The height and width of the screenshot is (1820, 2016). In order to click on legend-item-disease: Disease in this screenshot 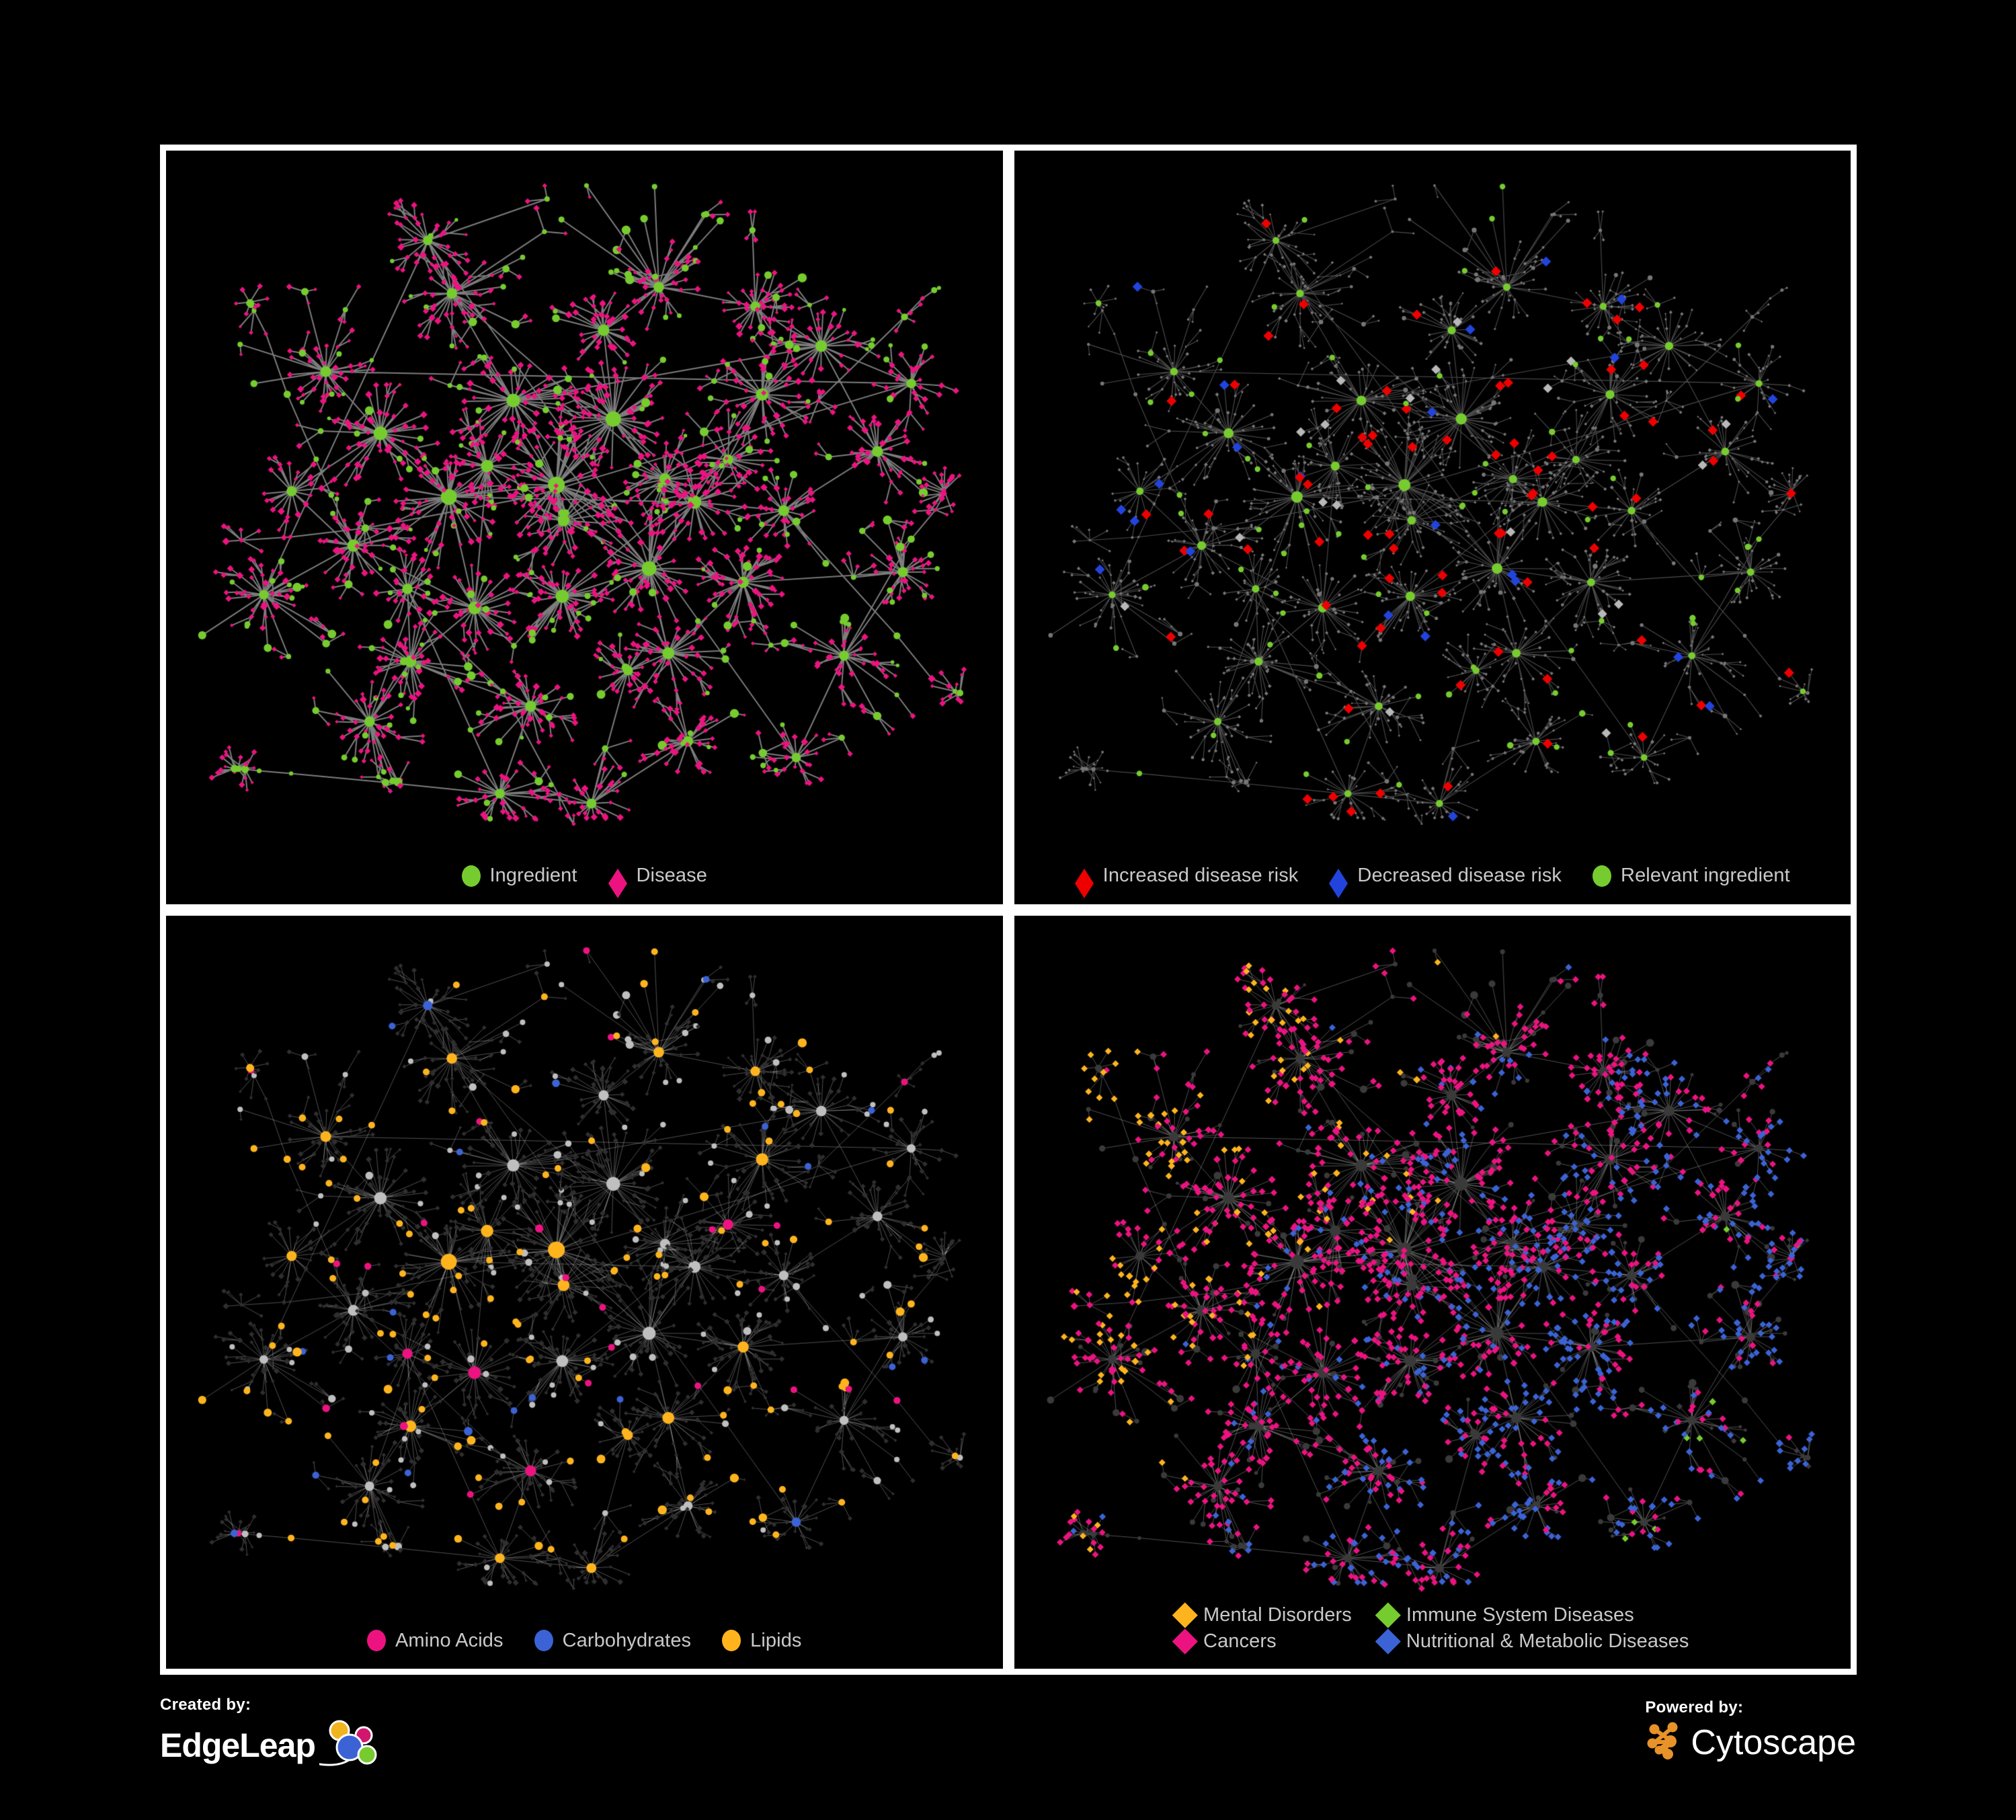, I will do `click(657, 881)`.